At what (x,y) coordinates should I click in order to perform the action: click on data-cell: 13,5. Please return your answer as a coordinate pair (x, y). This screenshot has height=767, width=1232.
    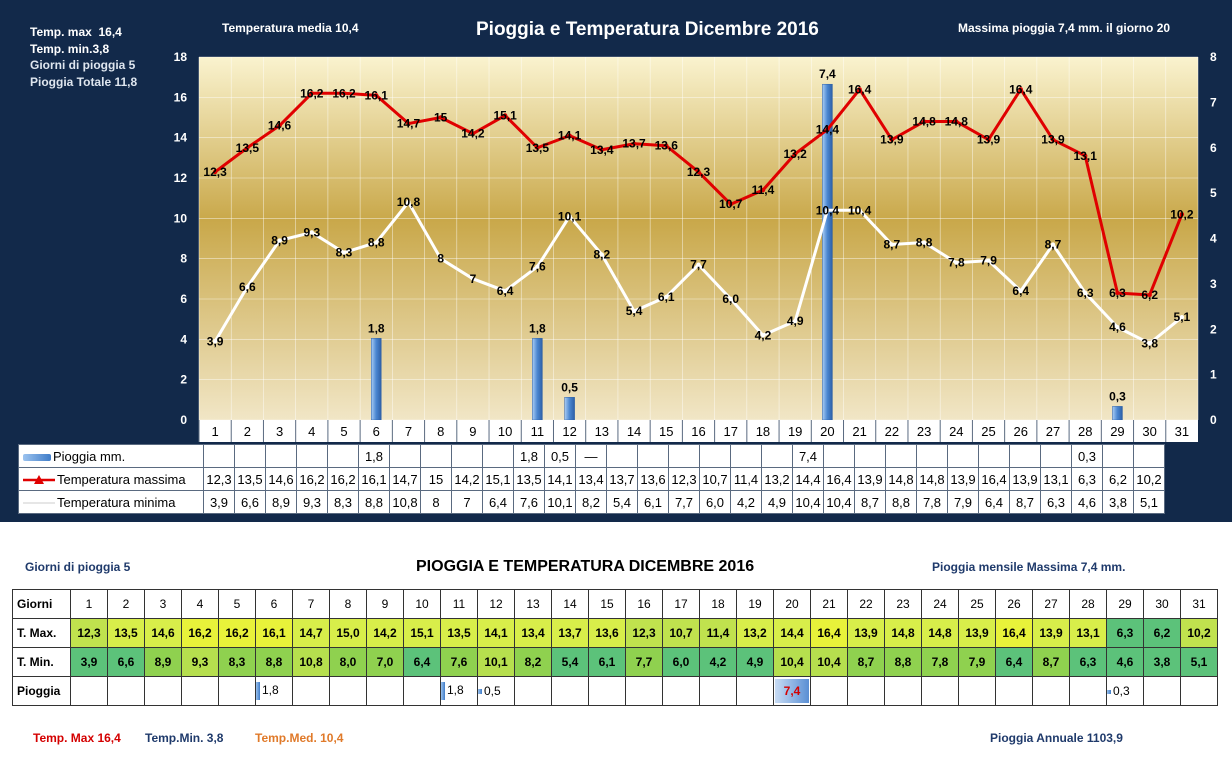
    Looking at the image, I should click on (250, 479).